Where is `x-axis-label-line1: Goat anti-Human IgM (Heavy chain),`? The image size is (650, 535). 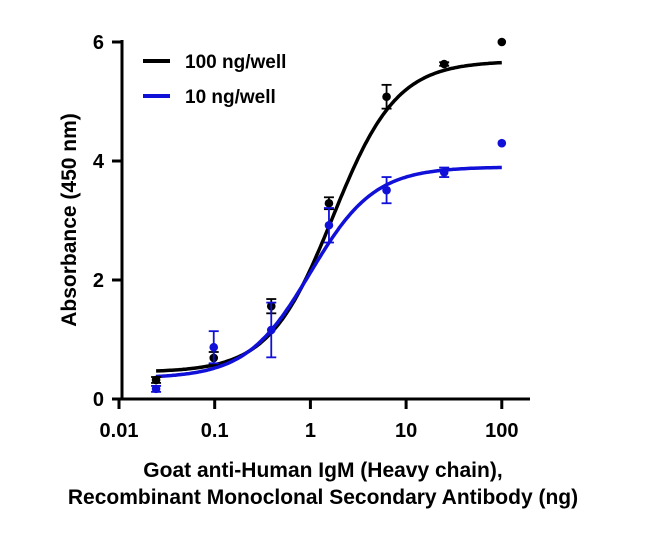
x-axis-label-line1: Goat anti-Human IgM (Heavy chain), is located at coordinates (322, 470).